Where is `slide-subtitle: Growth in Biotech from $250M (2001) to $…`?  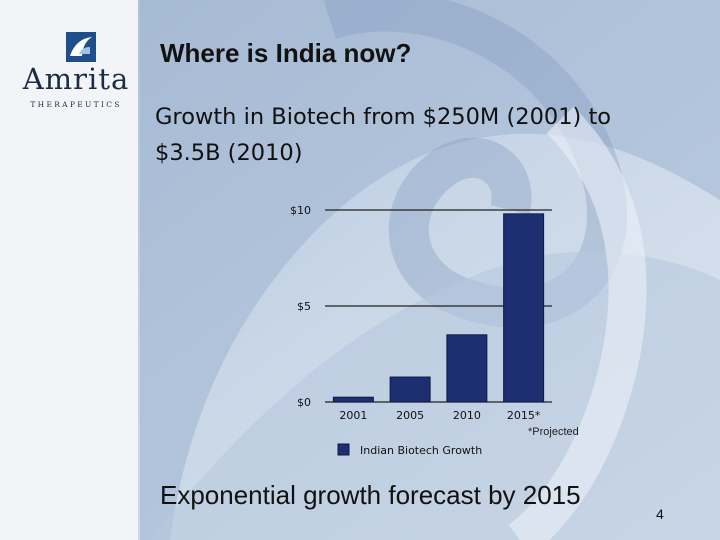 slide-subtitle: Growth in Biotech from $250M (2001) to $… is located at coordinates (383, 135).